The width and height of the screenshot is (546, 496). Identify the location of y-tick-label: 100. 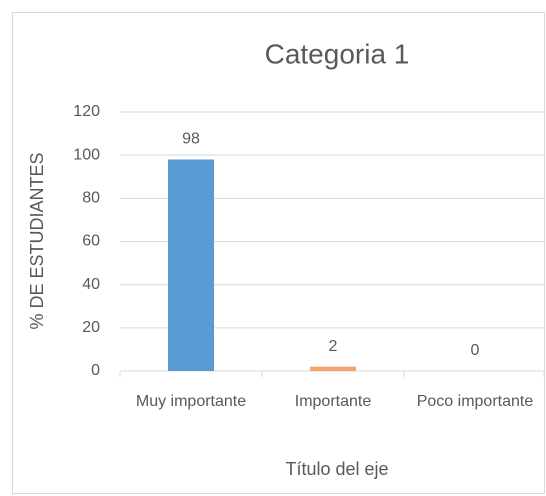
(86, 154).